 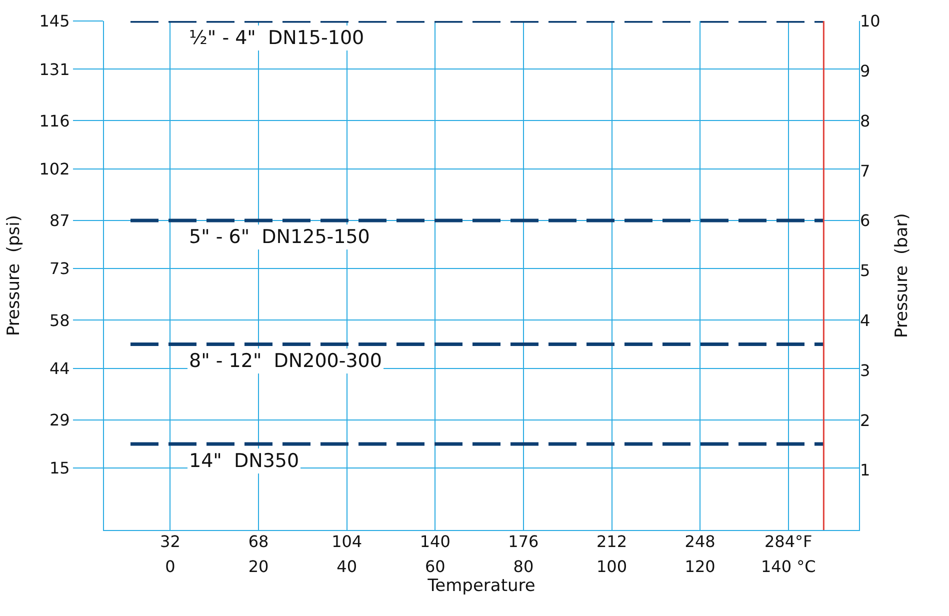 I want to click on y-tick-label: 29, so click(x=59, y=420).